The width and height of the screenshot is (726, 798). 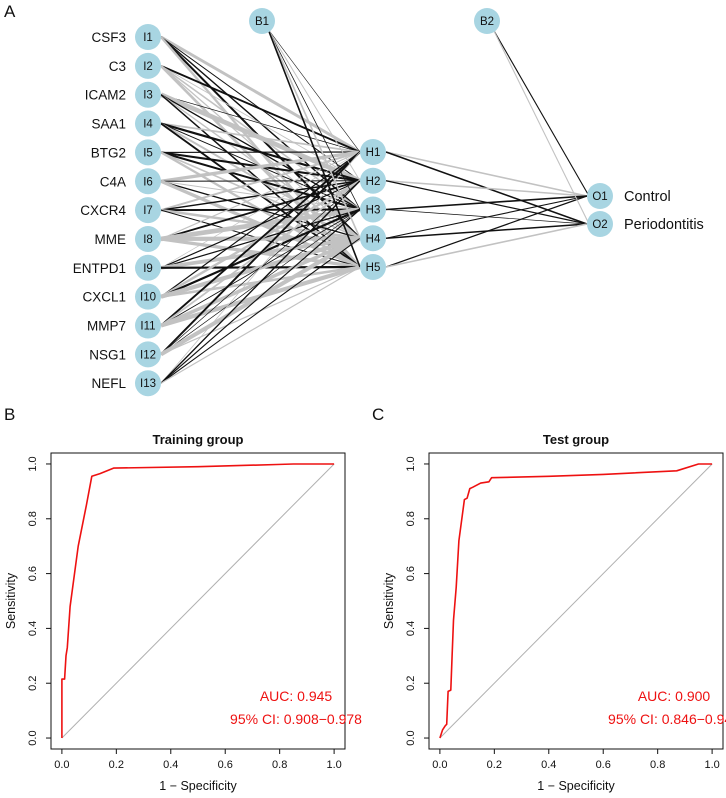 I want to click on input-gene-label: MMP7, so click(x=106, y=326).